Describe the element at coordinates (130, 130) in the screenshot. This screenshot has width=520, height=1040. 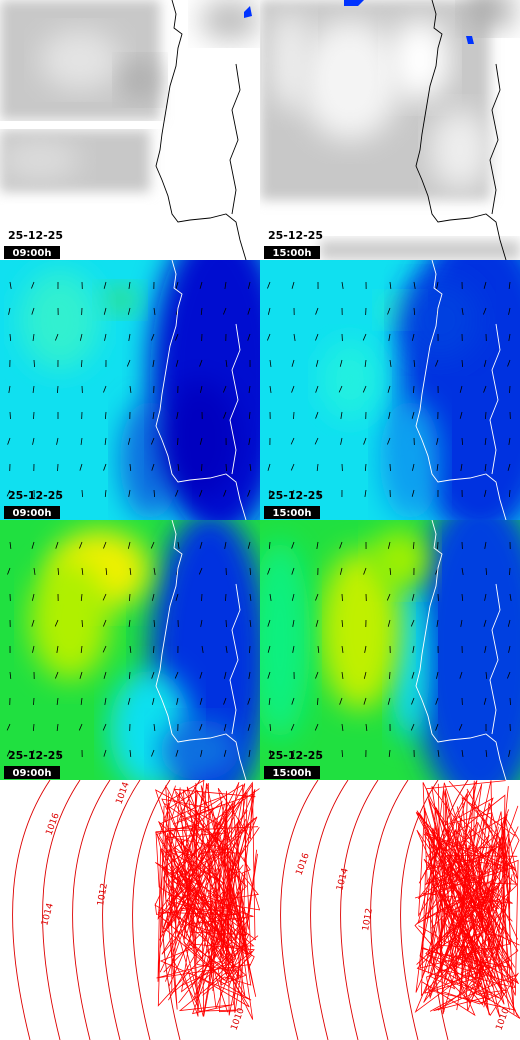
I see `panel-content: 25-12-25 09:00h` at that location.